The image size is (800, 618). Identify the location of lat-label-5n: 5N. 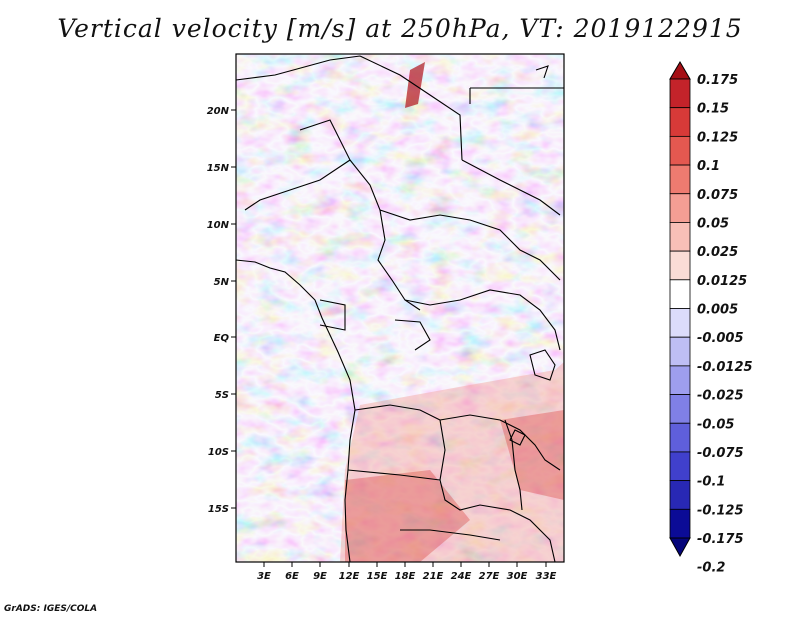
(222, 282).